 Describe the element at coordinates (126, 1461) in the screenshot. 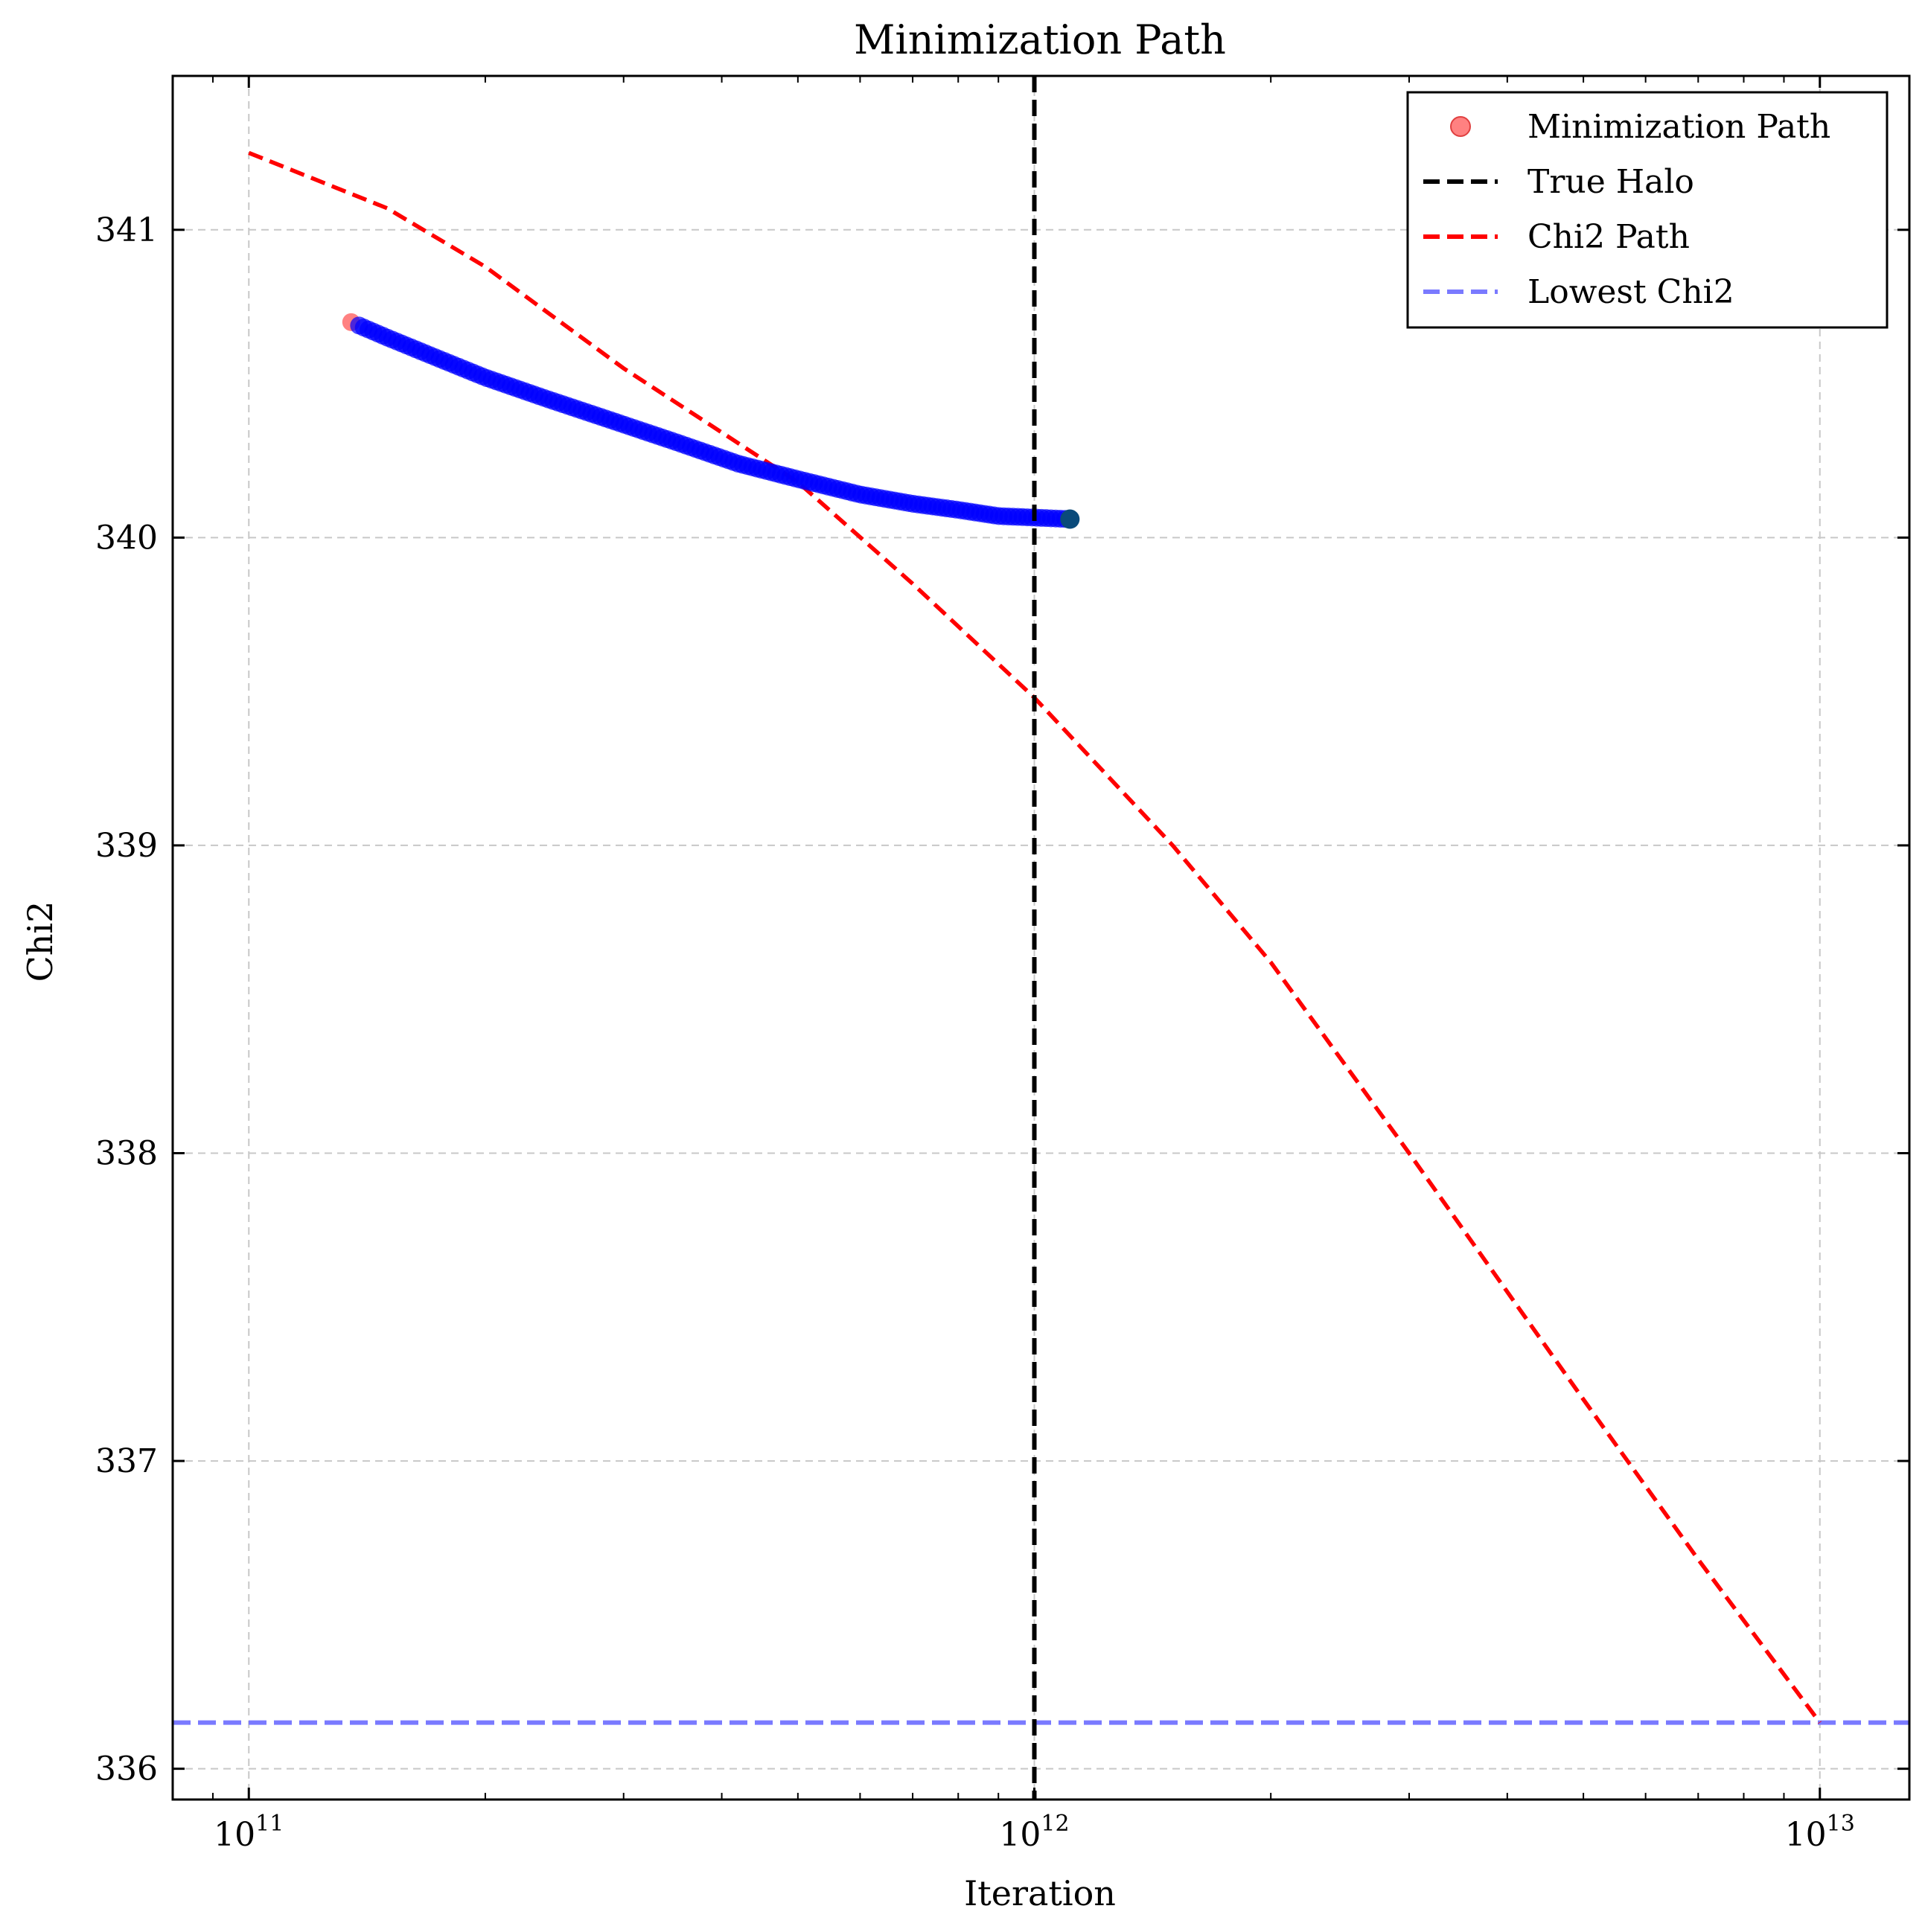

I see `y-tick-label: 337` at that location.